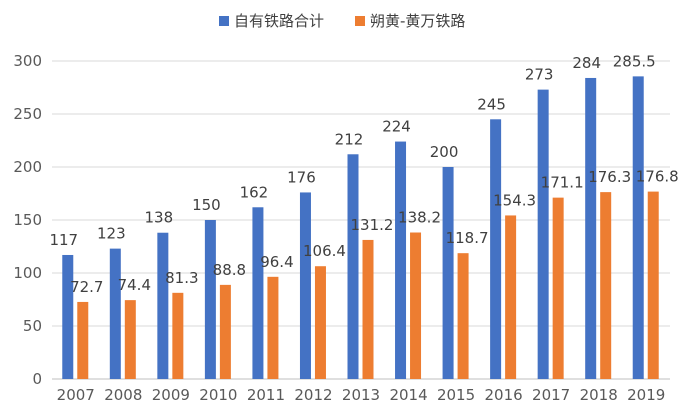 The height and width of the screenshot is (418, 700). Describe the element at coordinates (606, 285) in the screenshot. I see `bar-shuohuang-2018` at that location.